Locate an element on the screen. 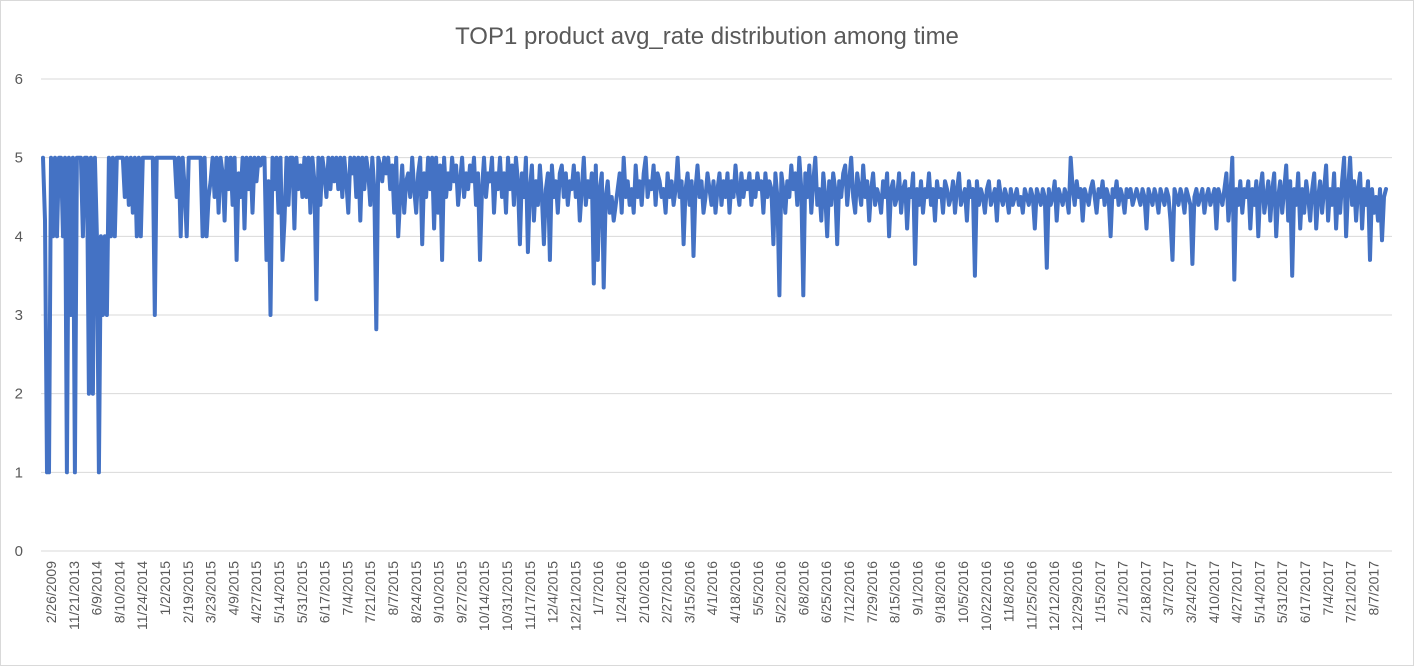  x-tick-label: 1/15/2017 is located at coordinates (1100, 592).